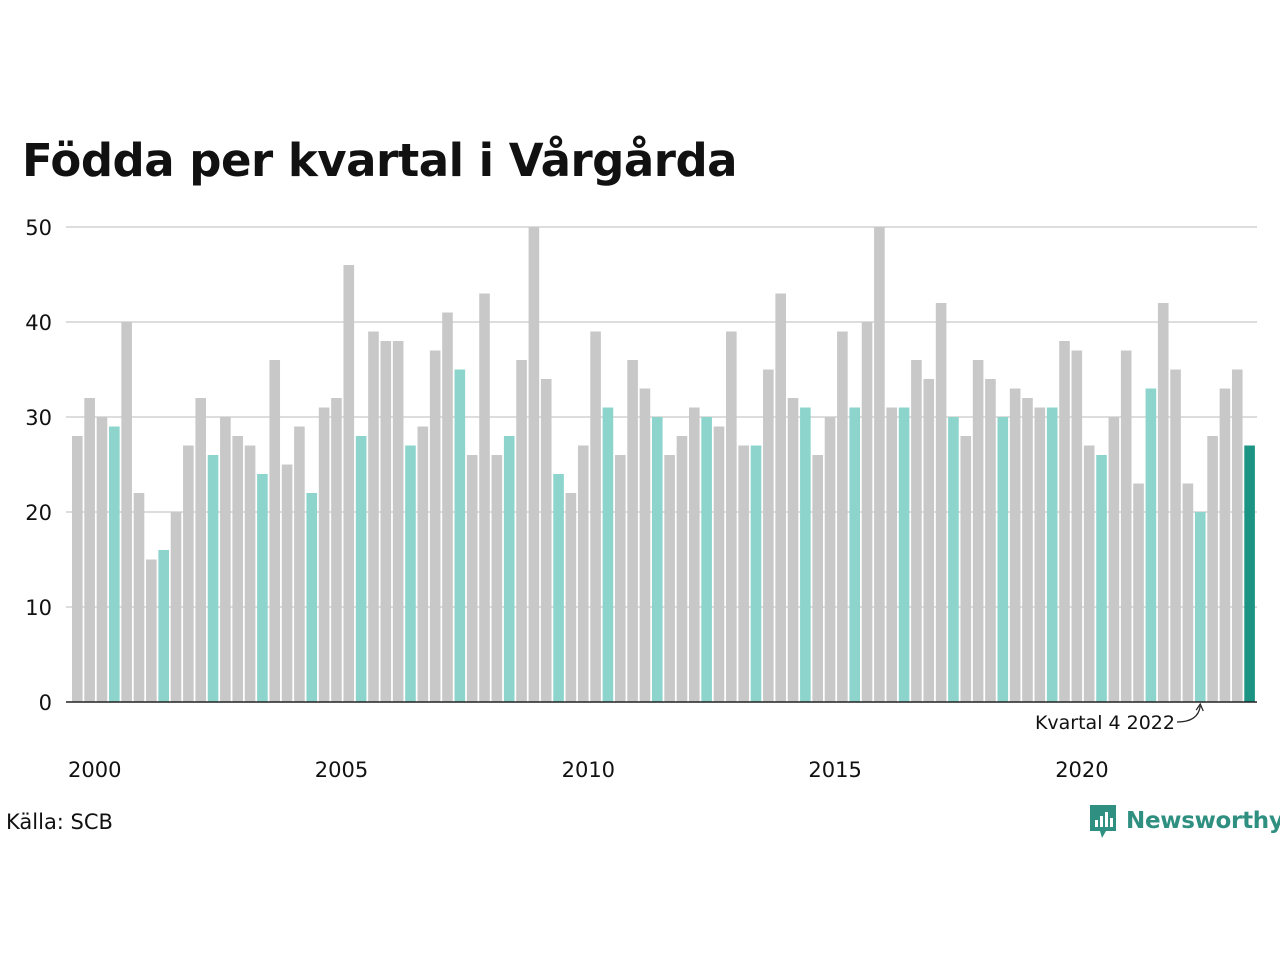 The image size is (1280, 960). Describe the element at coordinates (94, 770) in the screenshot. I see `x-tick-label: 2000` at that location.